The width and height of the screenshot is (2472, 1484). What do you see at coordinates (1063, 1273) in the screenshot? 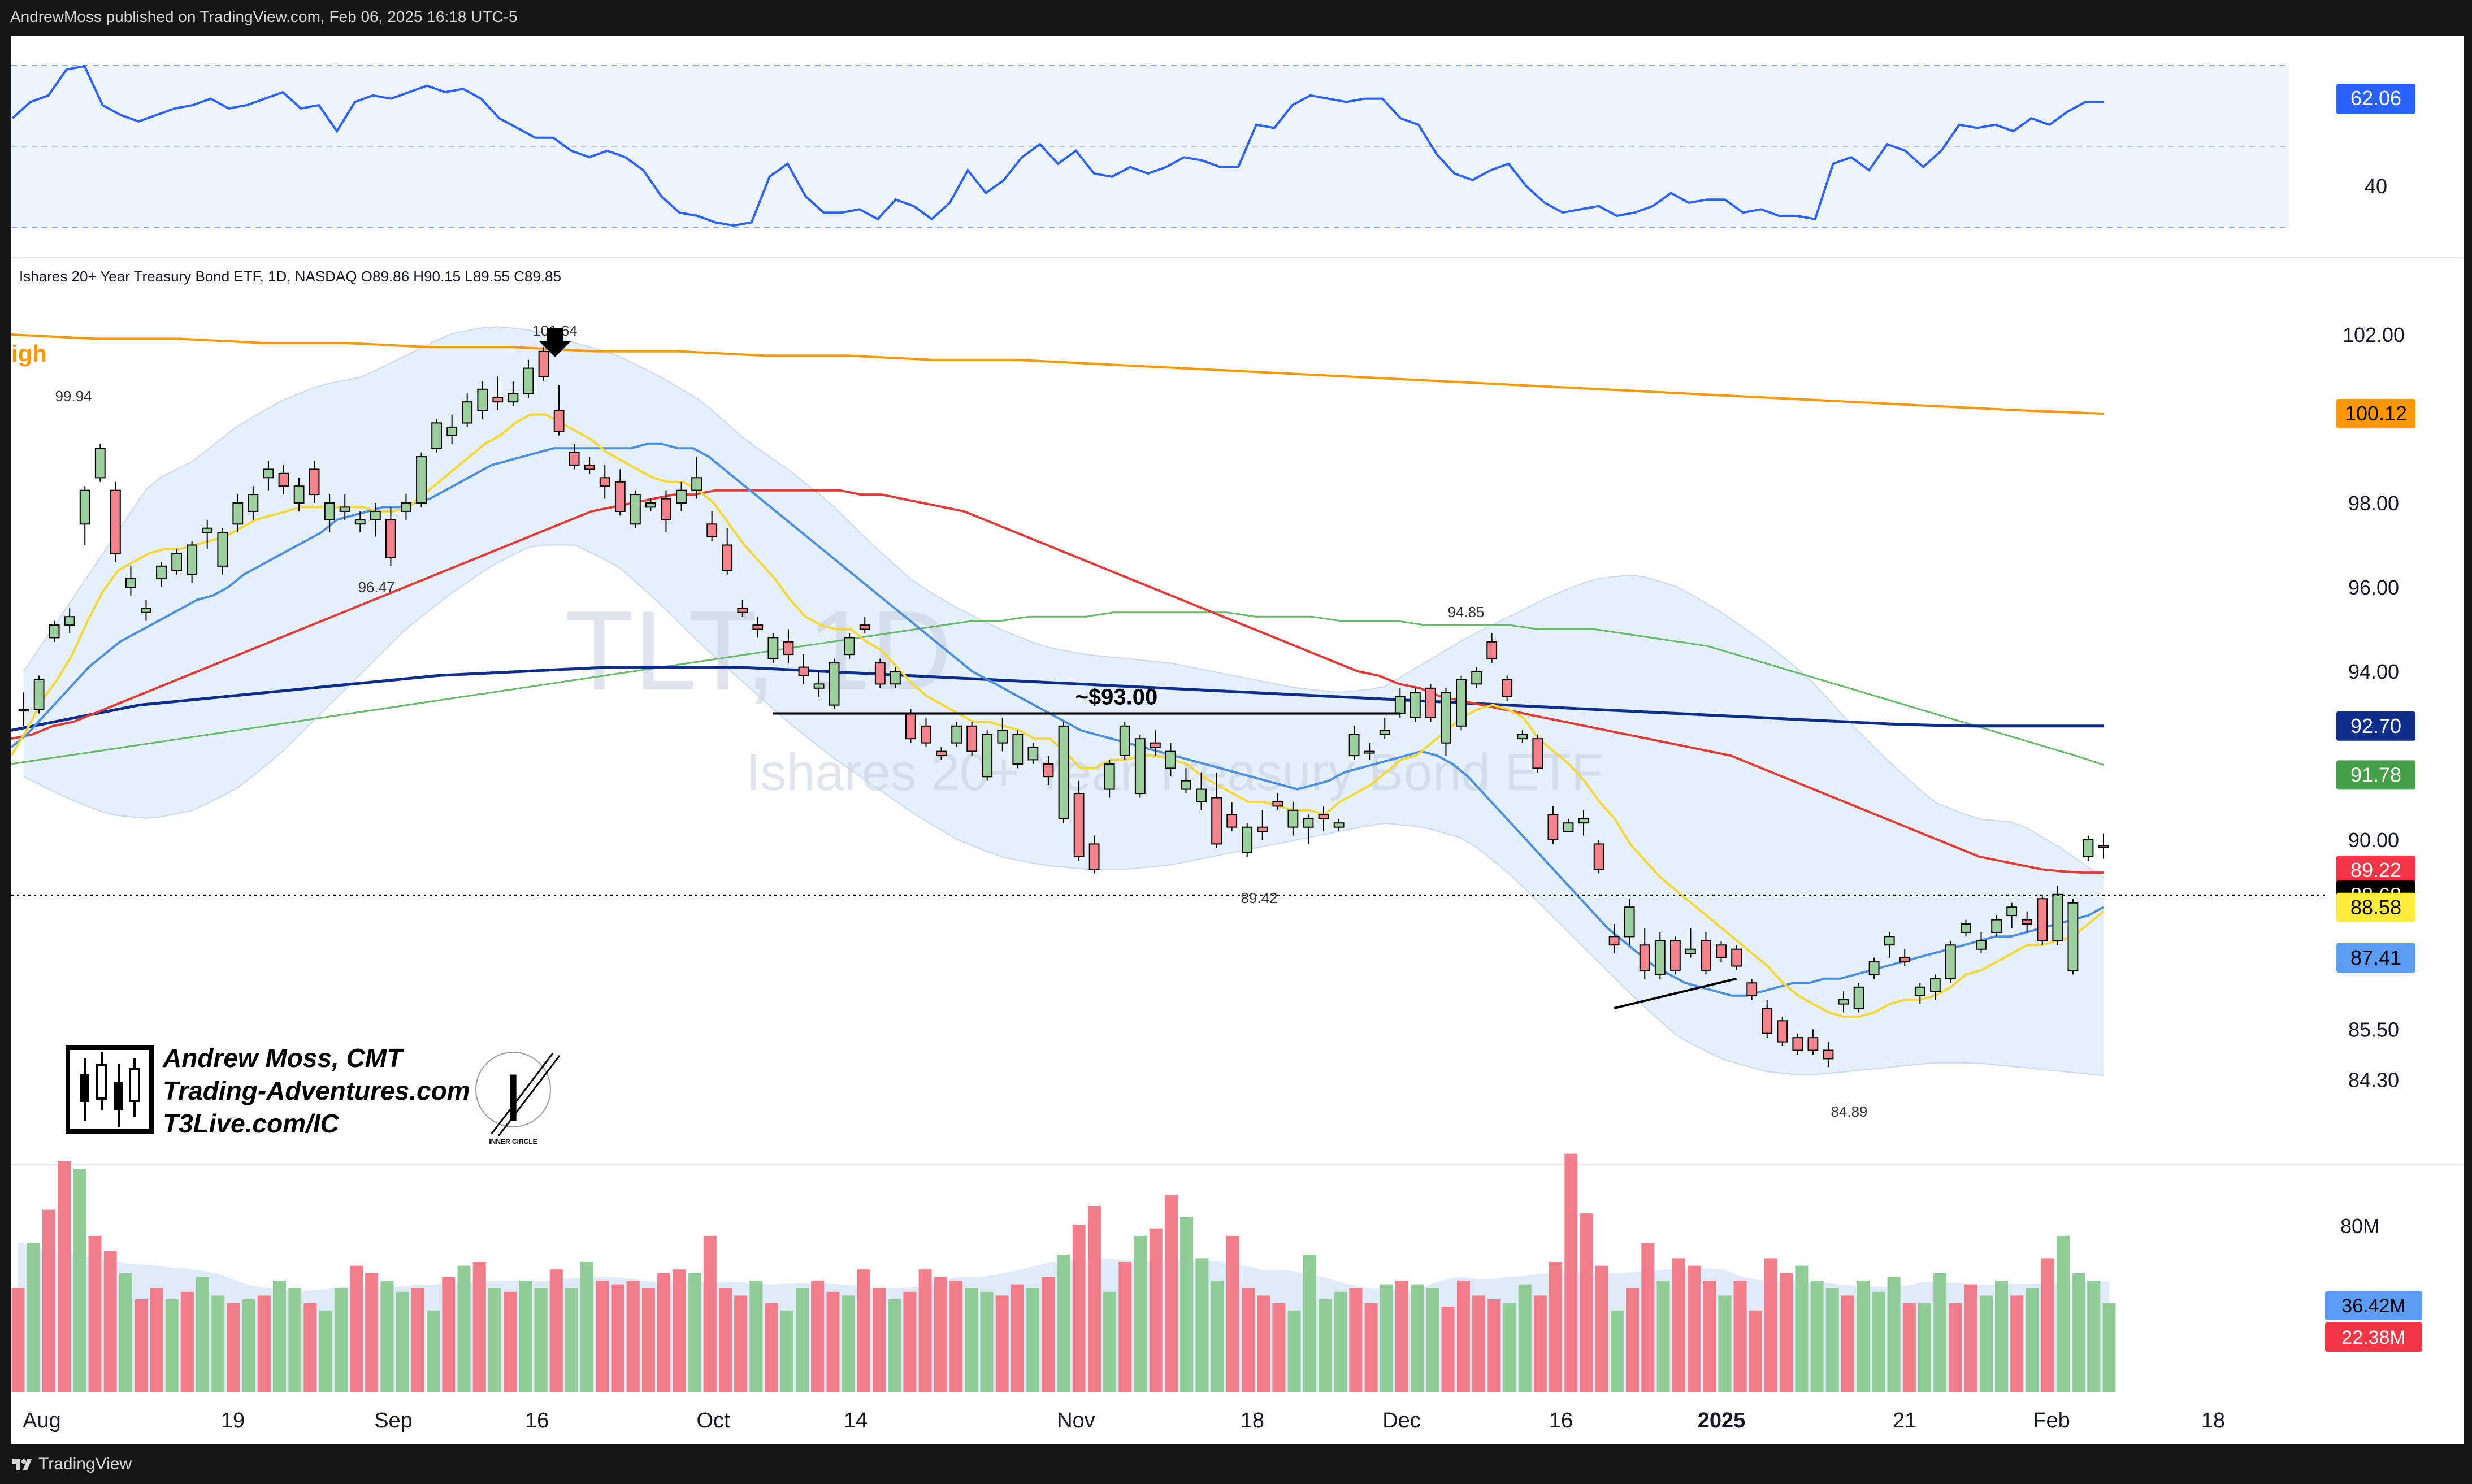
I see `volume-bars` at bounding box center [1063, 1273].